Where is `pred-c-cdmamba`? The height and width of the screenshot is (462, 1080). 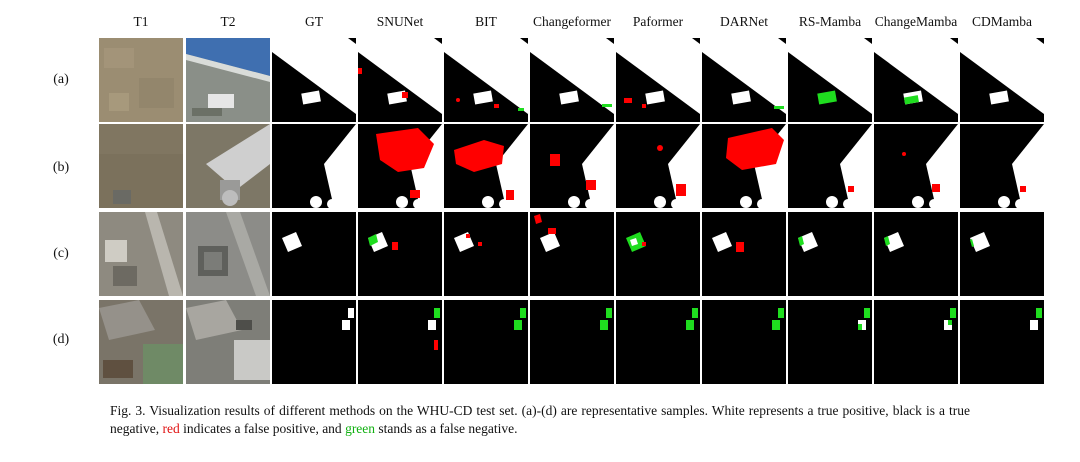 pred-c-cdmamba is located at coordinates (1002, 254).